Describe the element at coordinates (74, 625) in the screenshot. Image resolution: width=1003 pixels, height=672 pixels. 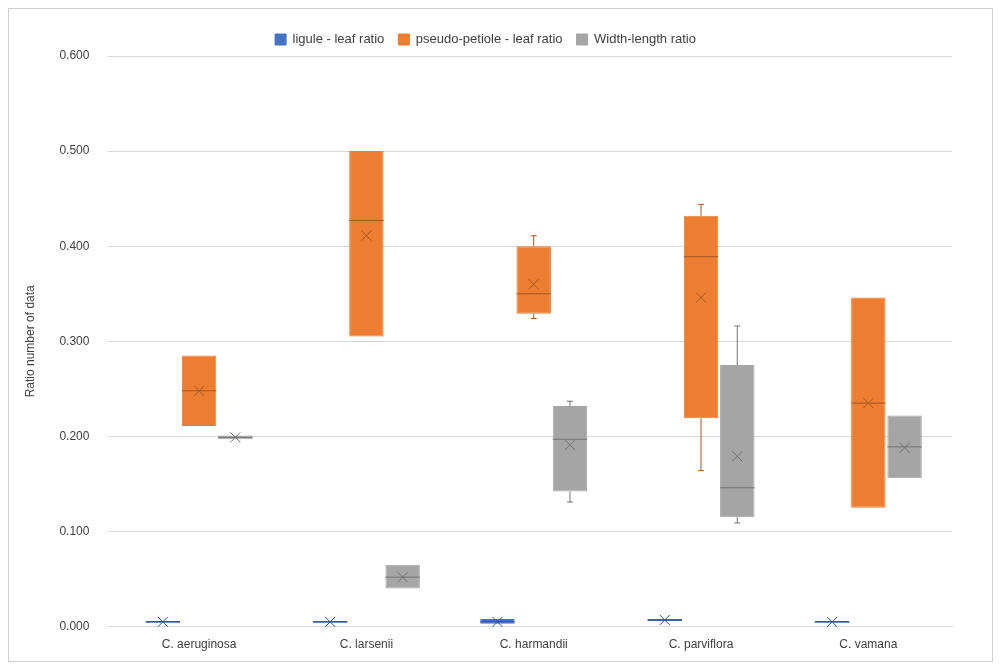
I see `y-tick-label: 0.000` at that location.